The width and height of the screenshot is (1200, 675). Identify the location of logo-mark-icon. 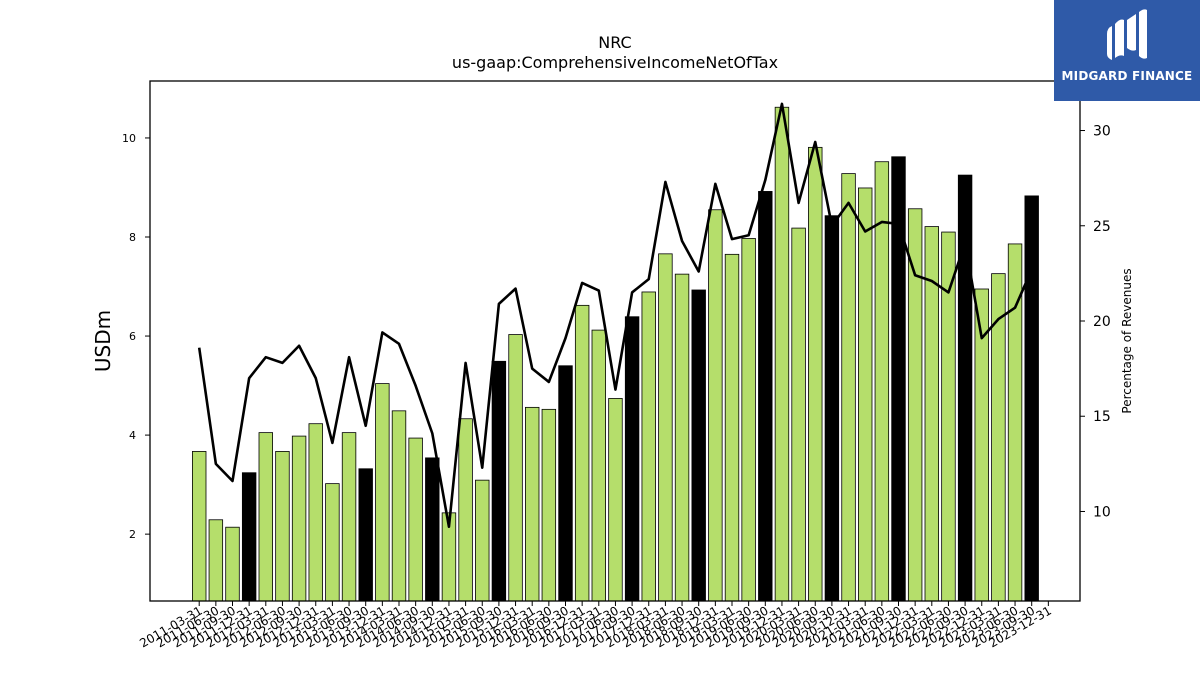
(1127, 34).